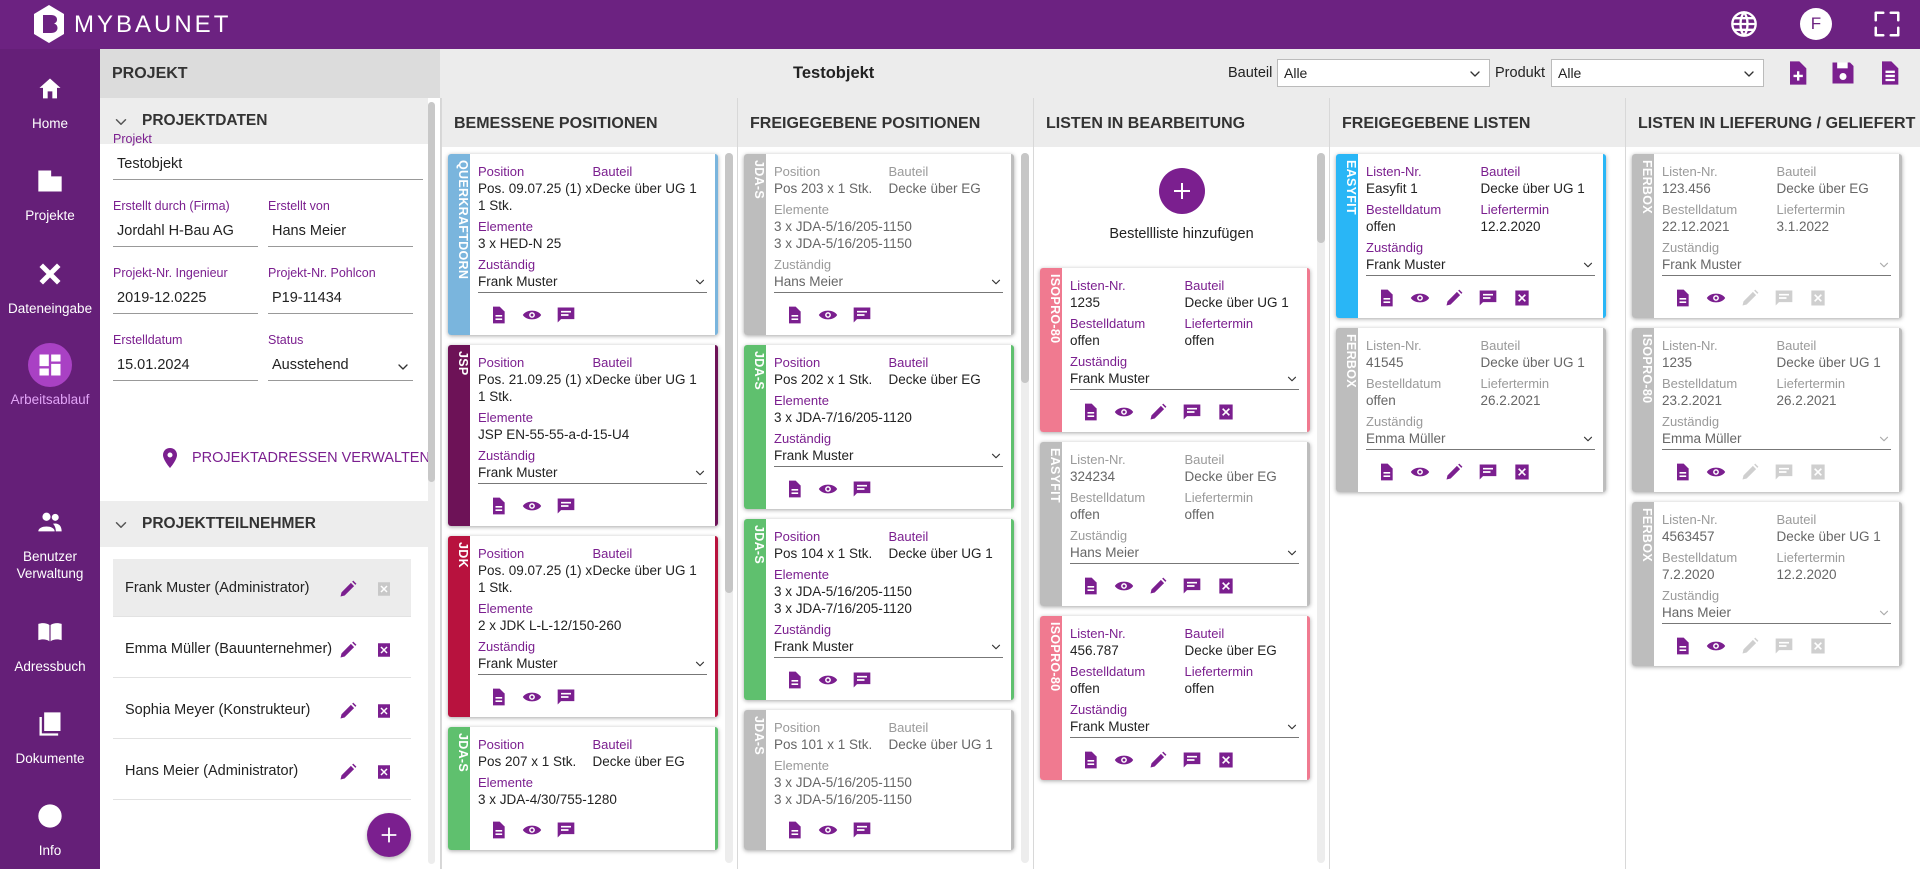 The height and width of the screenshot is (869, 1920). Describe the element at coordinates (268, 166) in the screenshot. I see `field-value: Testobjekt` at that location.